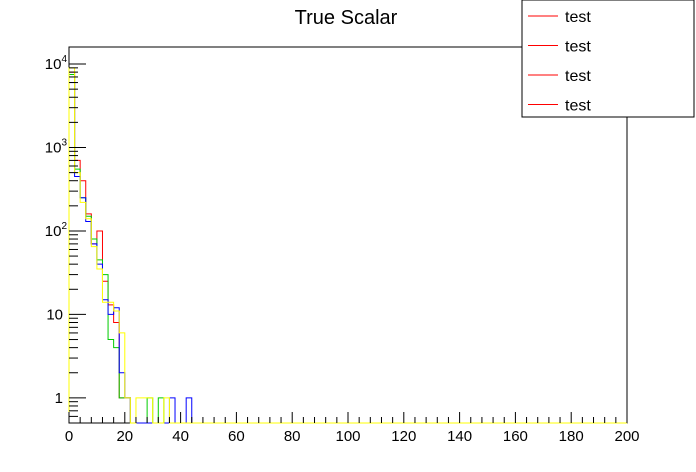 The height and width of the screenshot is (472, 696). What do you see at coordinates (459, 436) in the screenshot?
I see `x-tick-label: 140` at bounding box center [459, 436].